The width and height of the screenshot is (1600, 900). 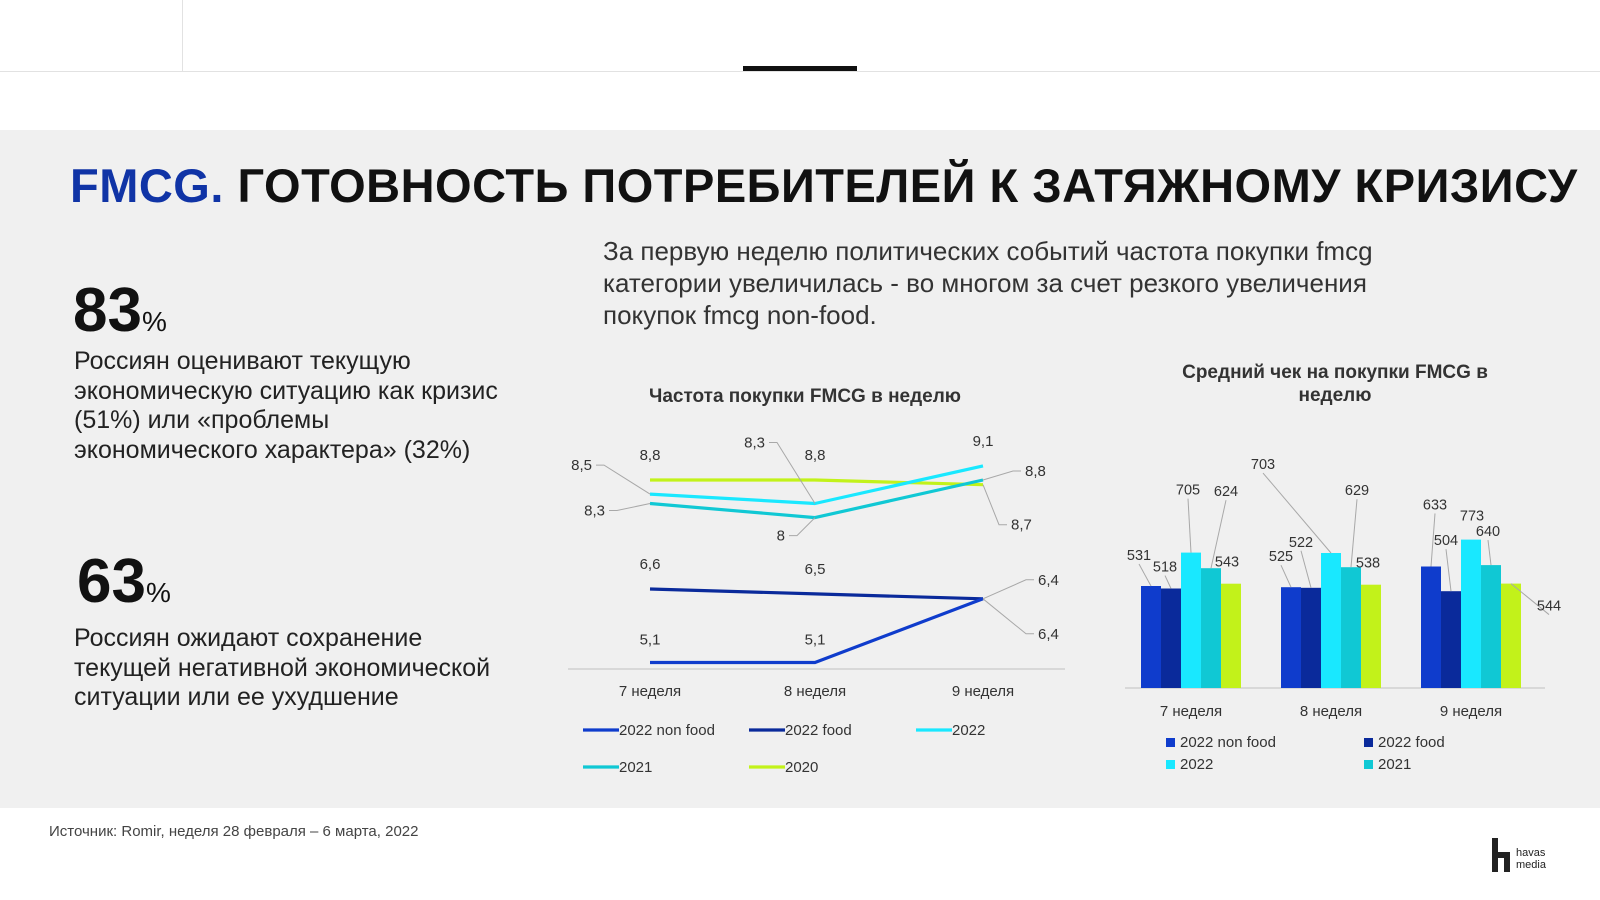 What do you see at coordinates (1139, 556) in the screenshot?
I see `bar-data-label: 531` at bounding box center [1139, 556].